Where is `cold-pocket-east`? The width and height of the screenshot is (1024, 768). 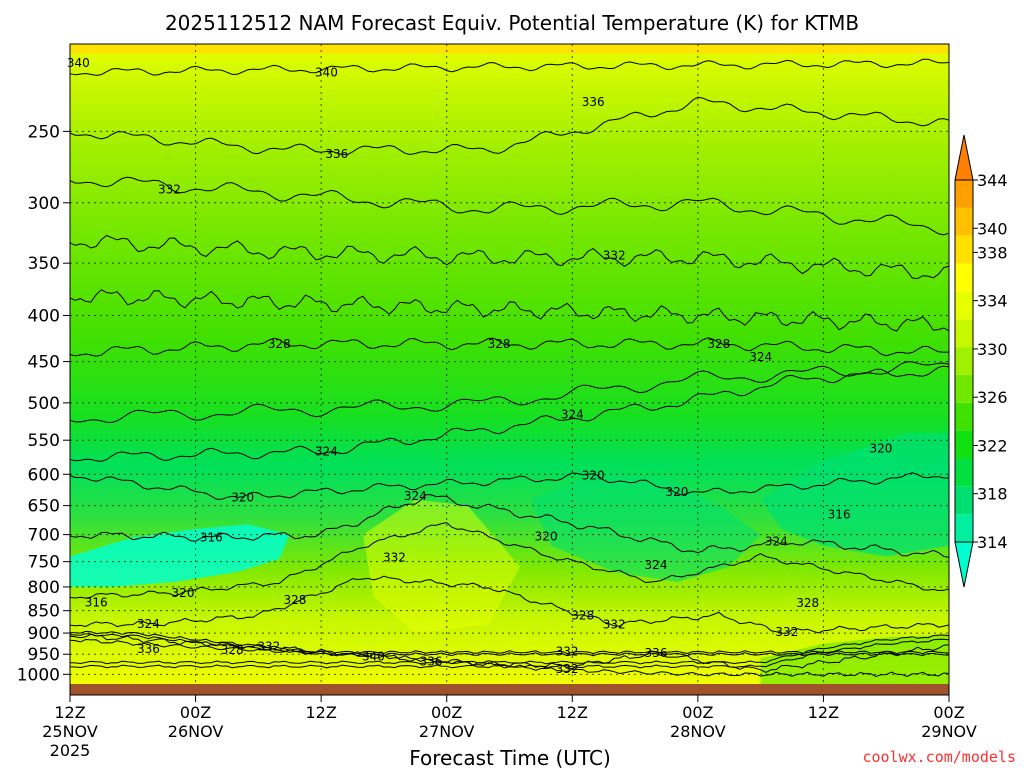 cold-pocket-east is located at coordinates (854, 495).